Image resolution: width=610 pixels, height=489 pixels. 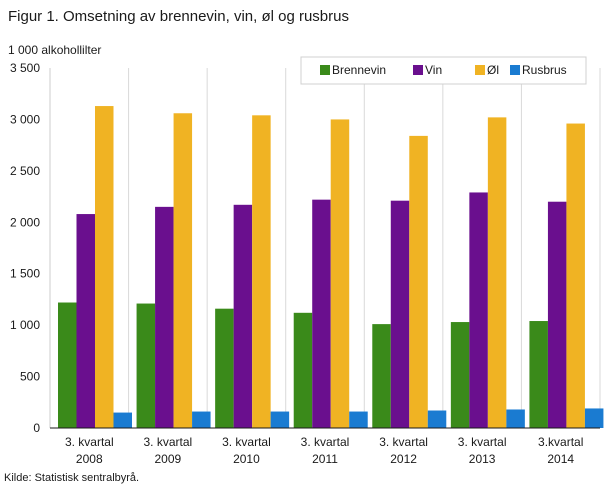 I want to click on x-tick-label: 2012, so click(x=403, y=459).